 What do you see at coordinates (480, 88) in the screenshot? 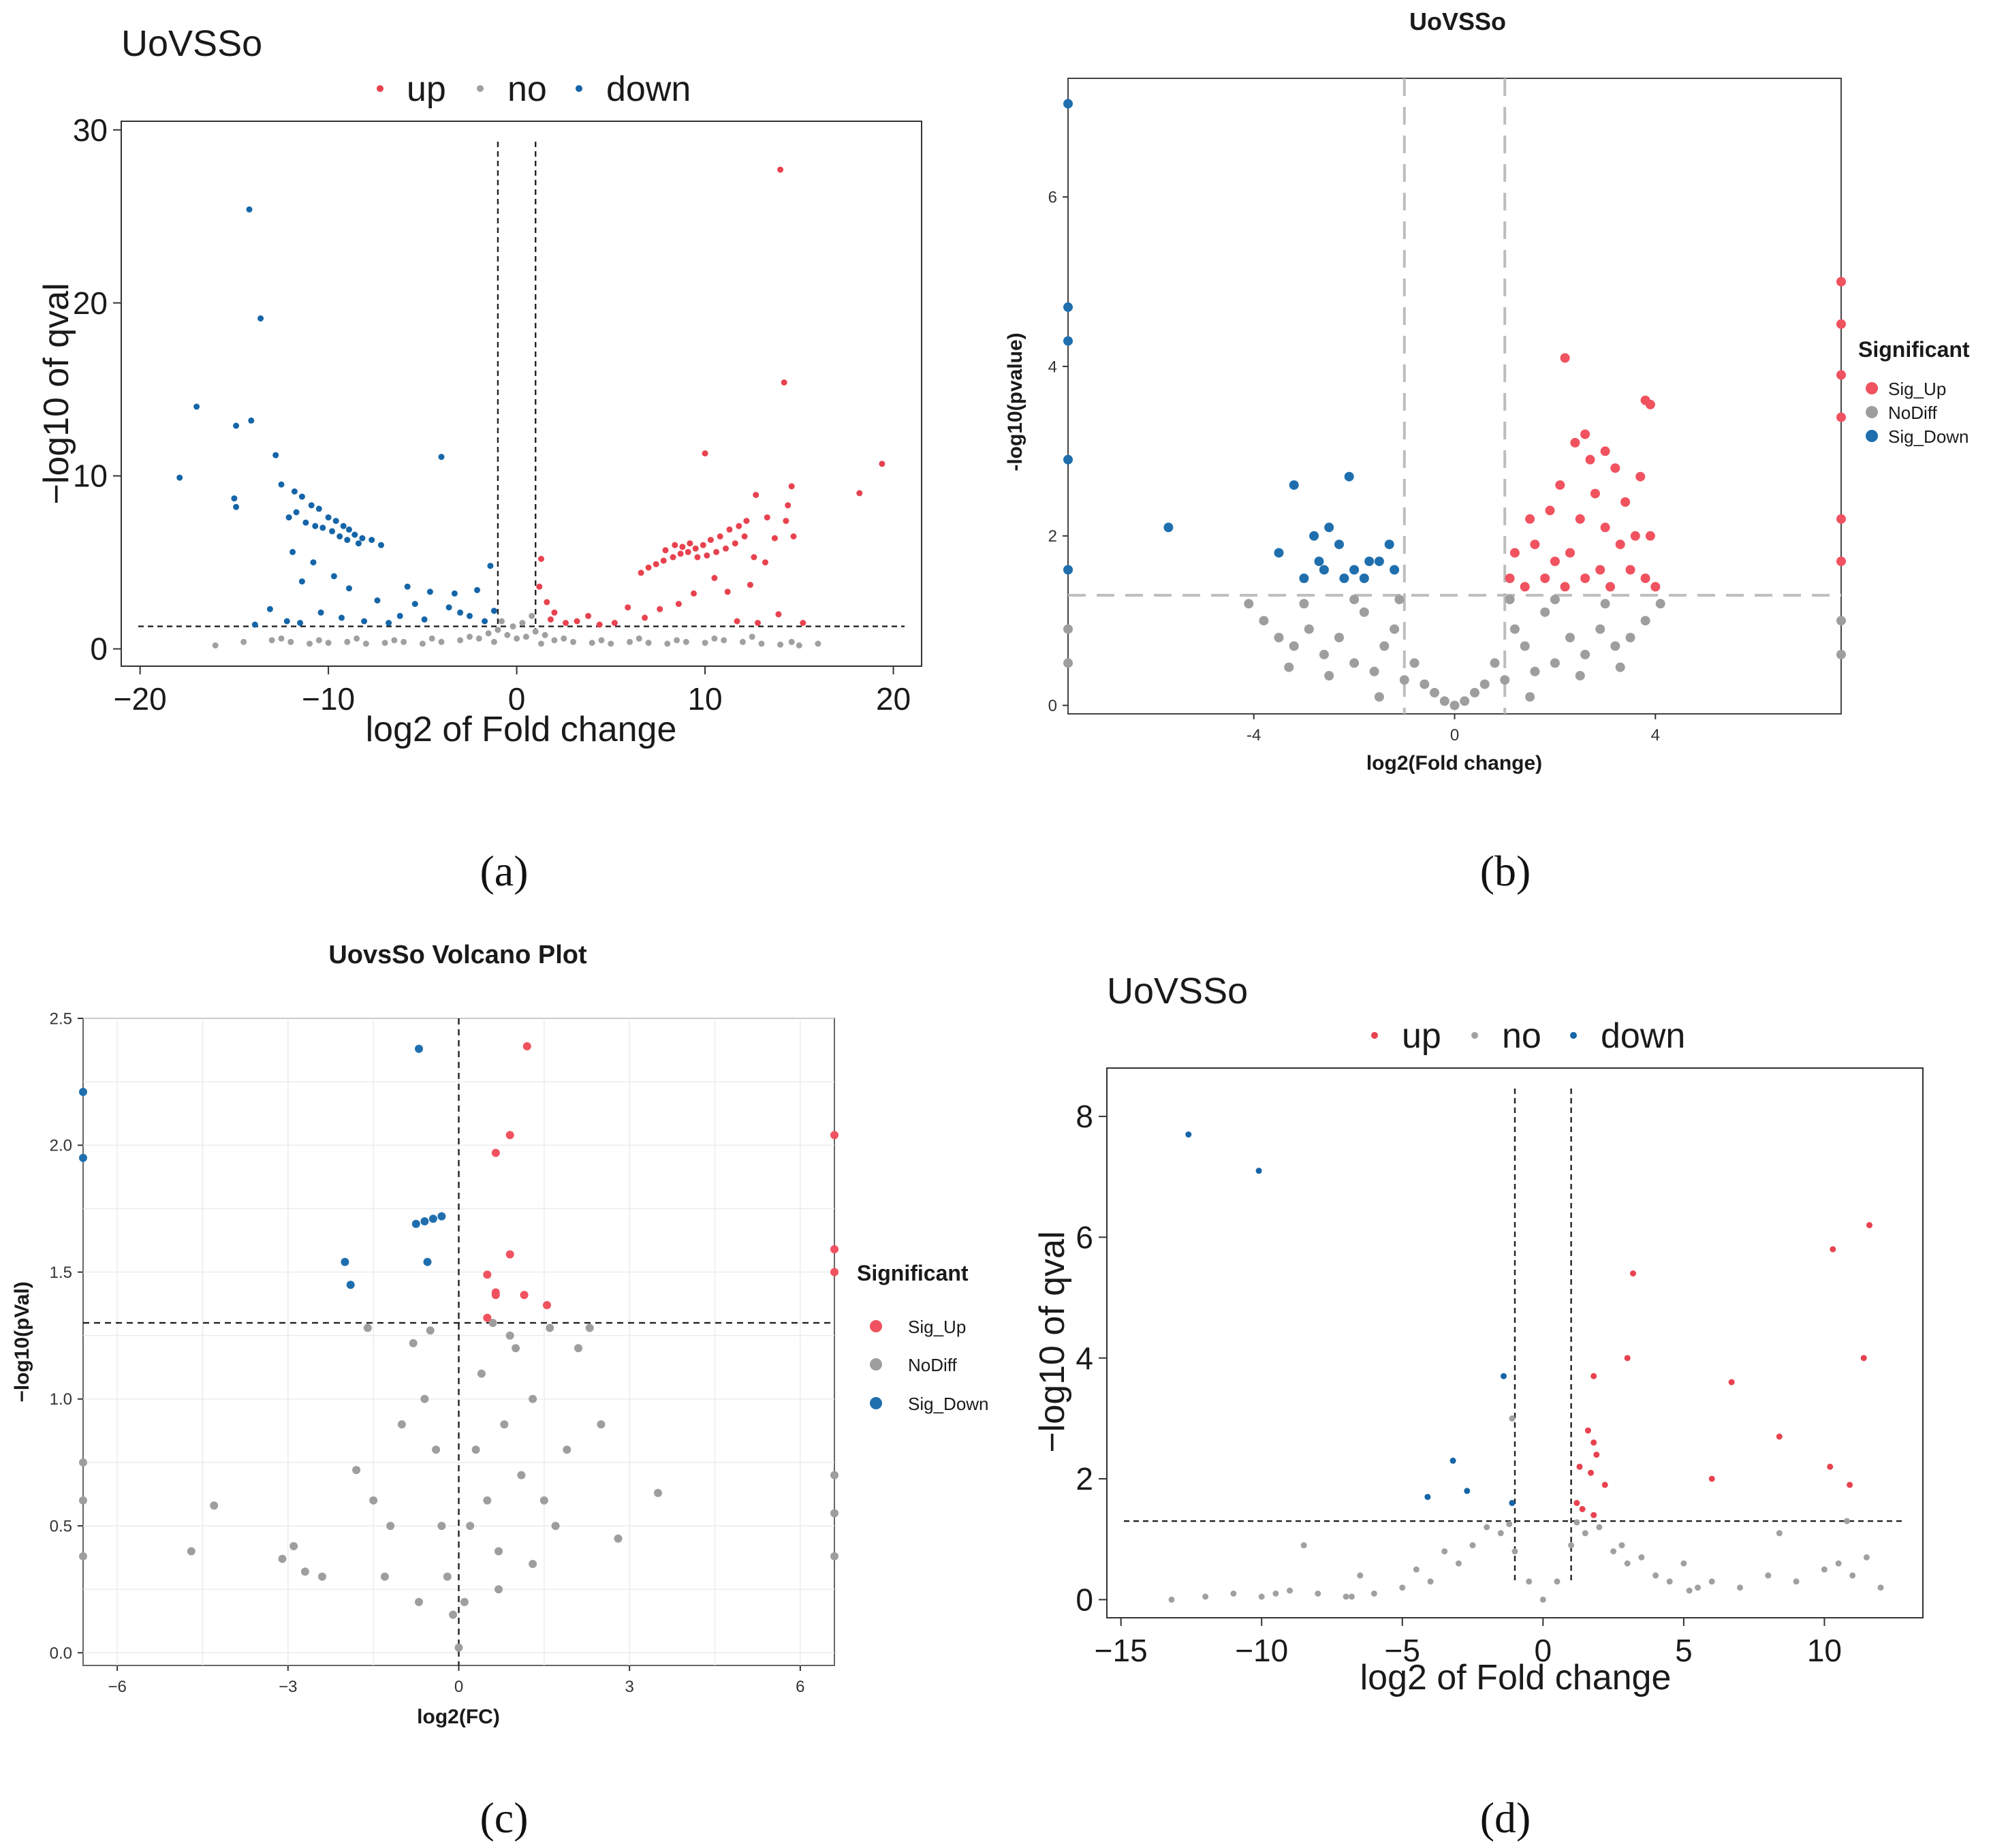
I see `legend-marker-no` at bounding box center [480, 88].